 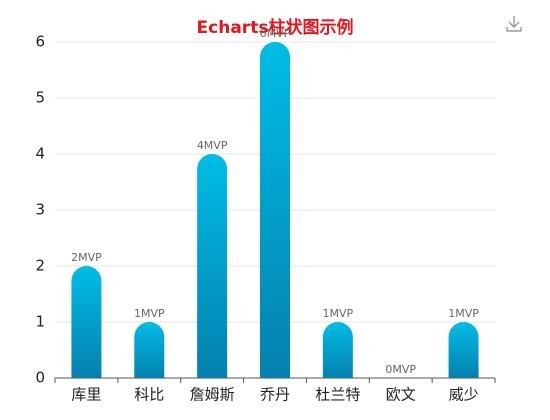 I want to click on y-tick-label: 0, so click(x=40, y=378).